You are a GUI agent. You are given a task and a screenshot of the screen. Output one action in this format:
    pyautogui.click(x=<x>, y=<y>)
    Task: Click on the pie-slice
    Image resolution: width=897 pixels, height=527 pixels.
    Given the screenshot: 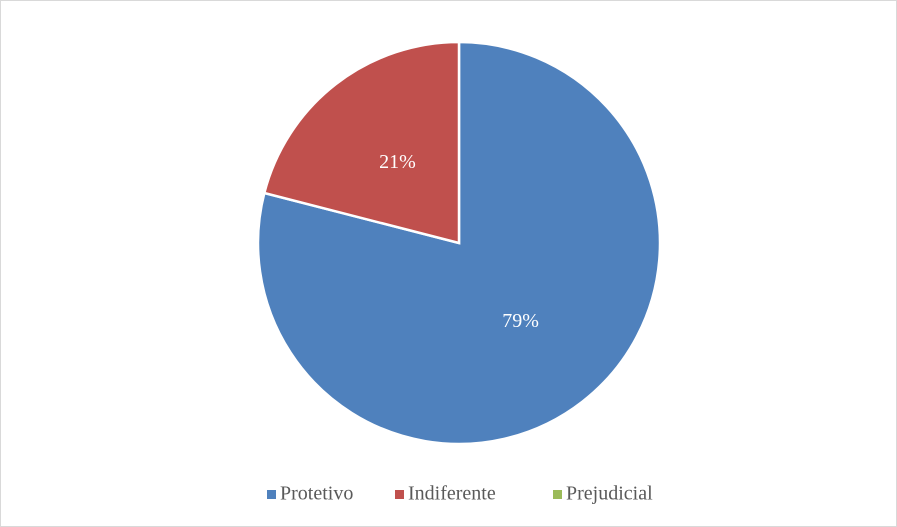 What is the action you would take?
    pyautogui.click(x=361, y=142)
    